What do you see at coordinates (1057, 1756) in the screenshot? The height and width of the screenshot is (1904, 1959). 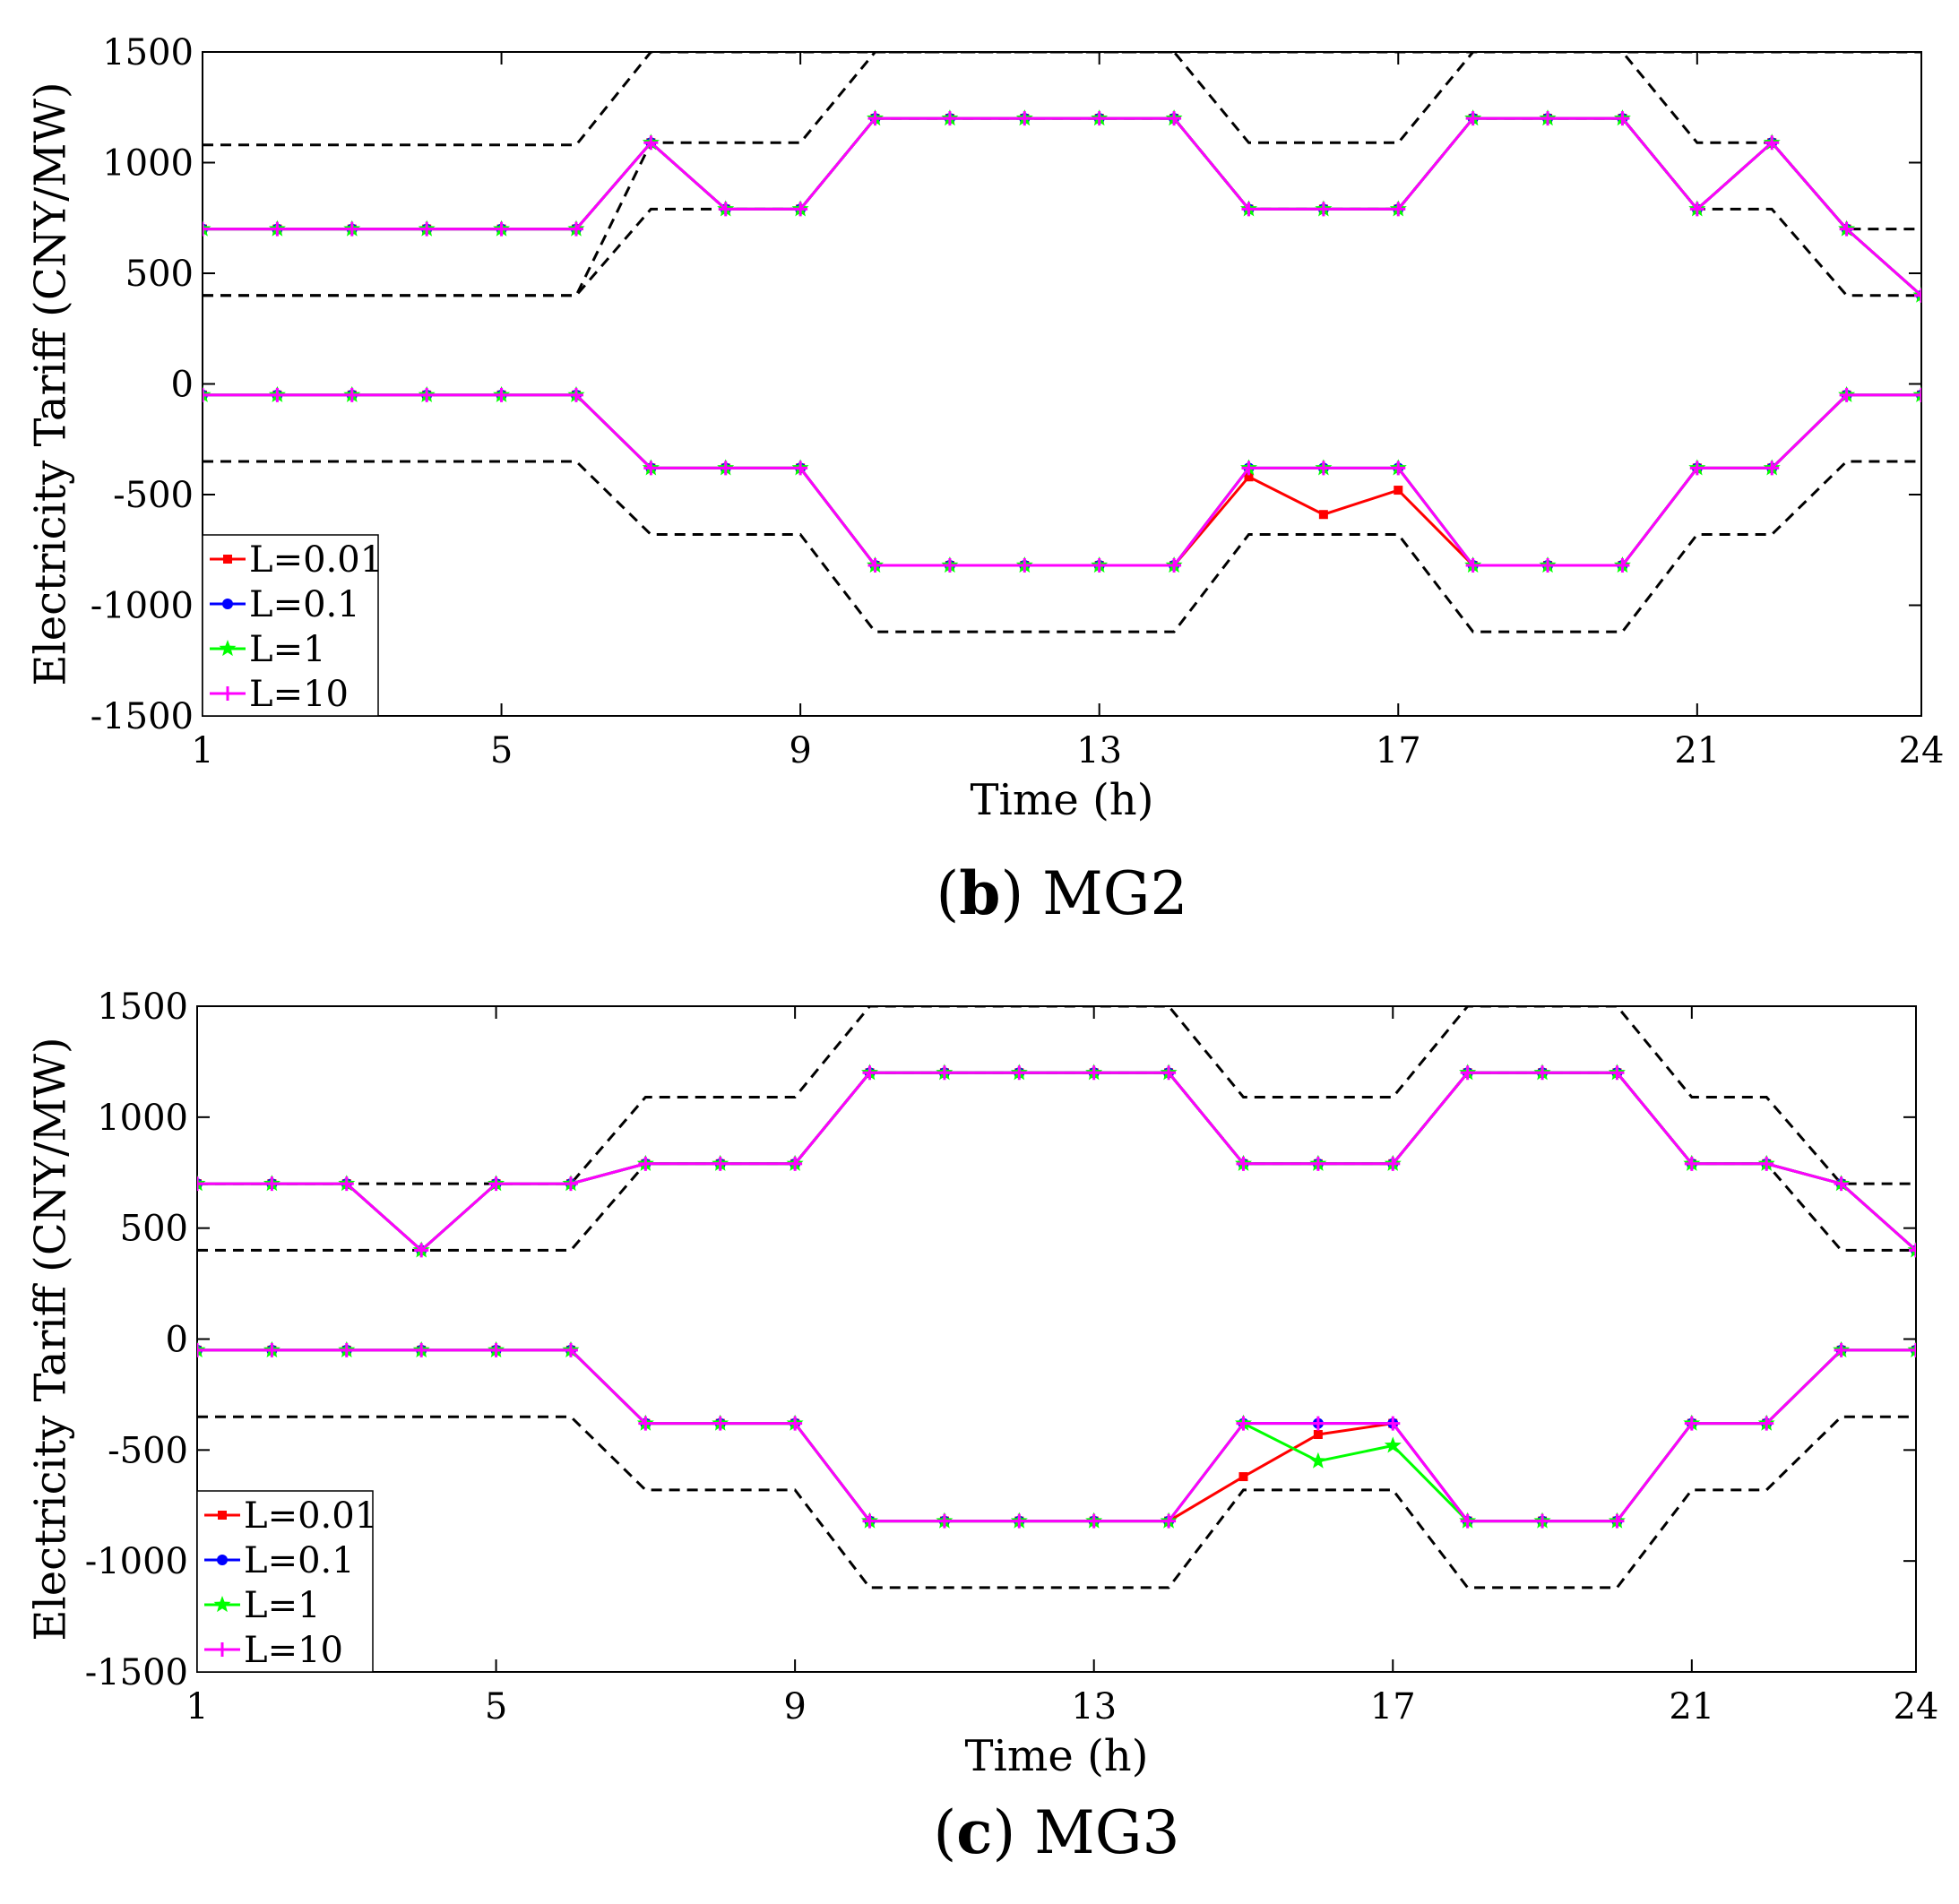 I see `x-axis-label: Time (h)` at bounding box center [1057, 1756].